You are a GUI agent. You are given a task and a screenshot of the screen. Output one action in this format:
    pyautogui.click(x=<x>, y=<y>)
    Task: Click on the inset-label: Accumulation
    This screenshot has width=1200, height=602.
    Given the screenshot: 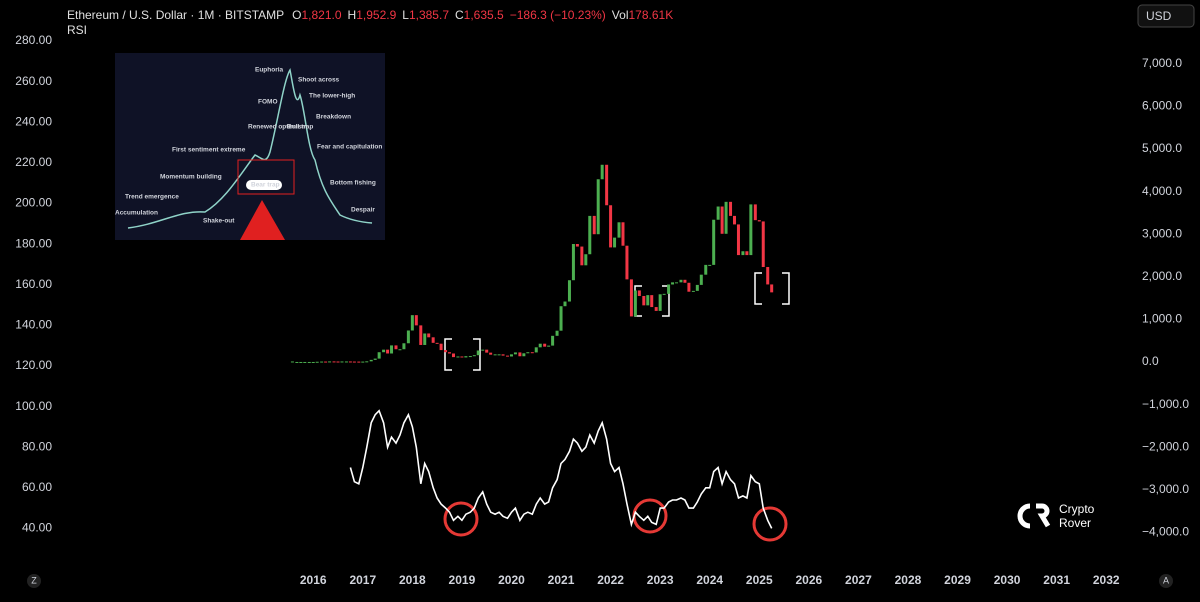 What is the action you would take?
    pyautogui.click(x=136, y=213)
    